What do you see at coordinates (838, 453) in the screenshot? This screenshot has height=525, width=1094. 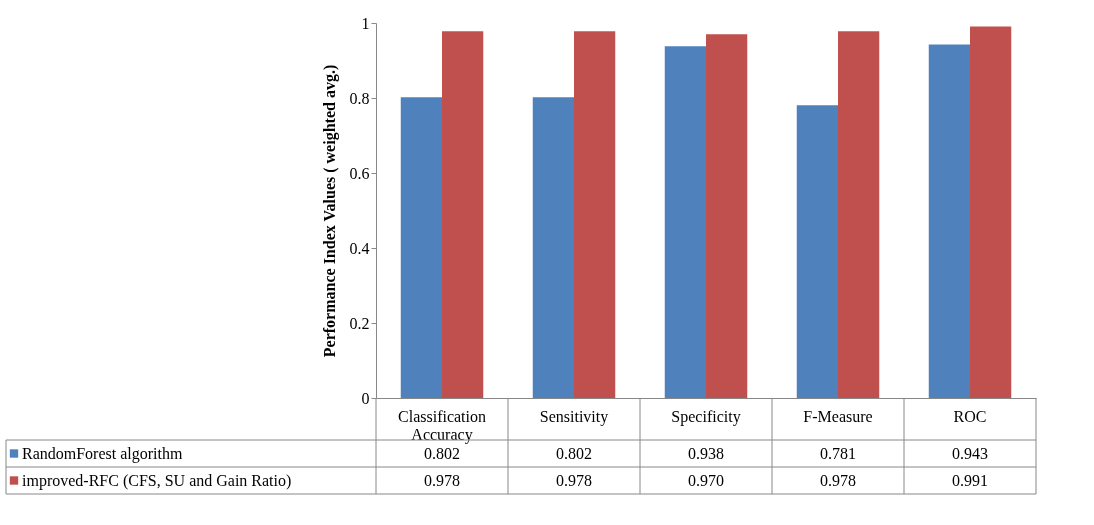 I see `data-label: 0.781` at bounding box center [838, 453].